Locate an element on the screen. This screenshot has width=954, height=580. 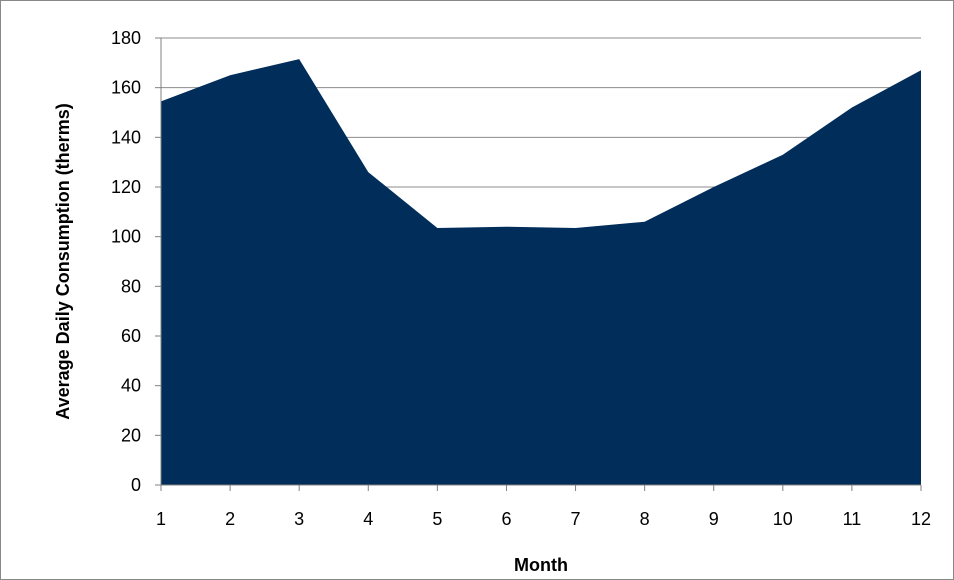
y-tick-label-100: 100 is located at coordinates (126, 237).